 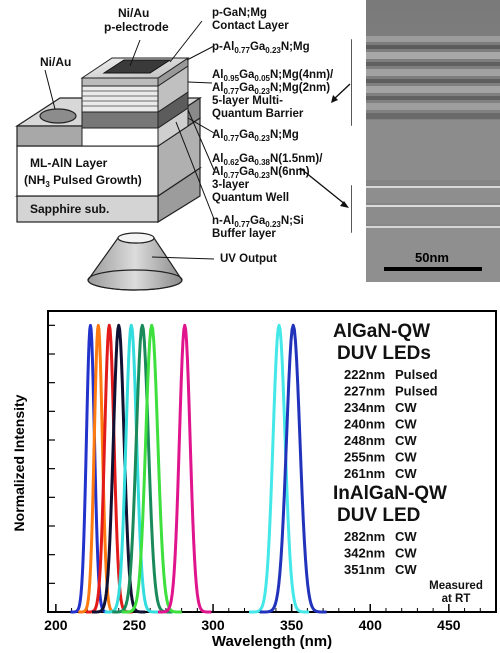 I want to click on mqb-line1: Al0.95Ga0.05N;Mg(4nm)/, so click(x=273, y=76).